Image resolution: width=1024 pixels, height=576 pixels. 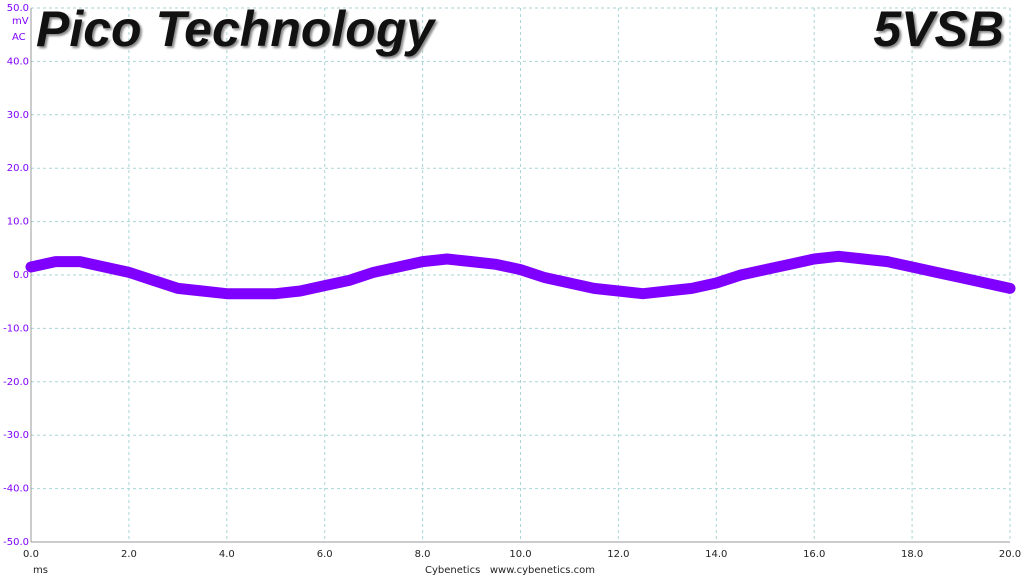 I want to click on x-tick-label: 8.0, so click(x=423, y=554).